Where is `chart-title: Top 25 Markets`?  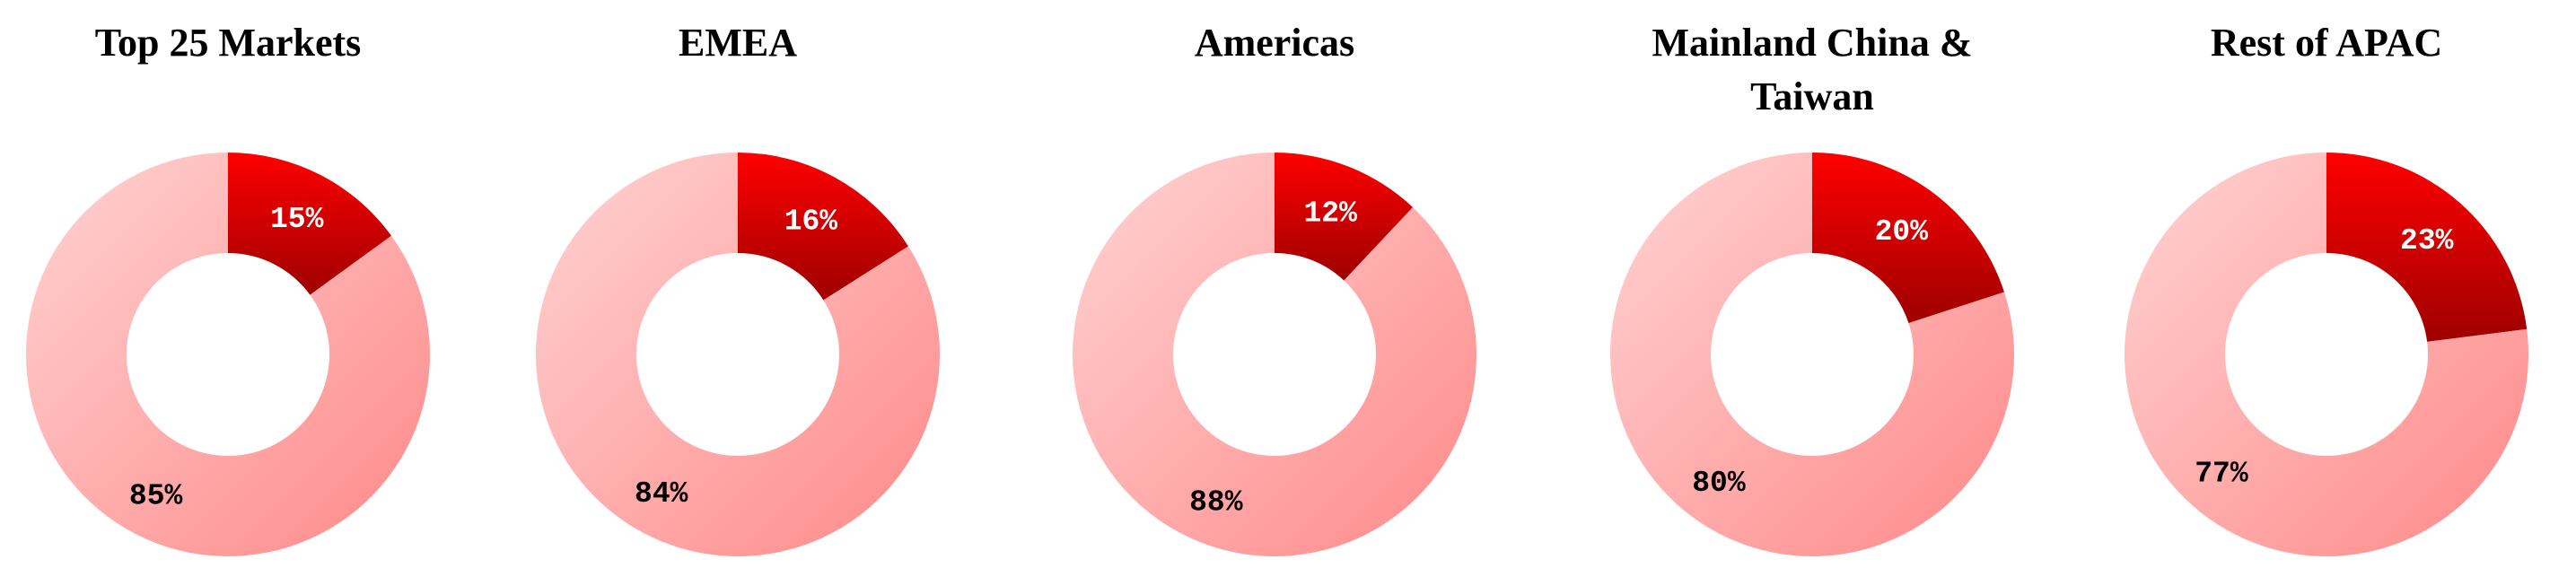
chart-title: Top 25 Markets is located at coordinates (228, 43).